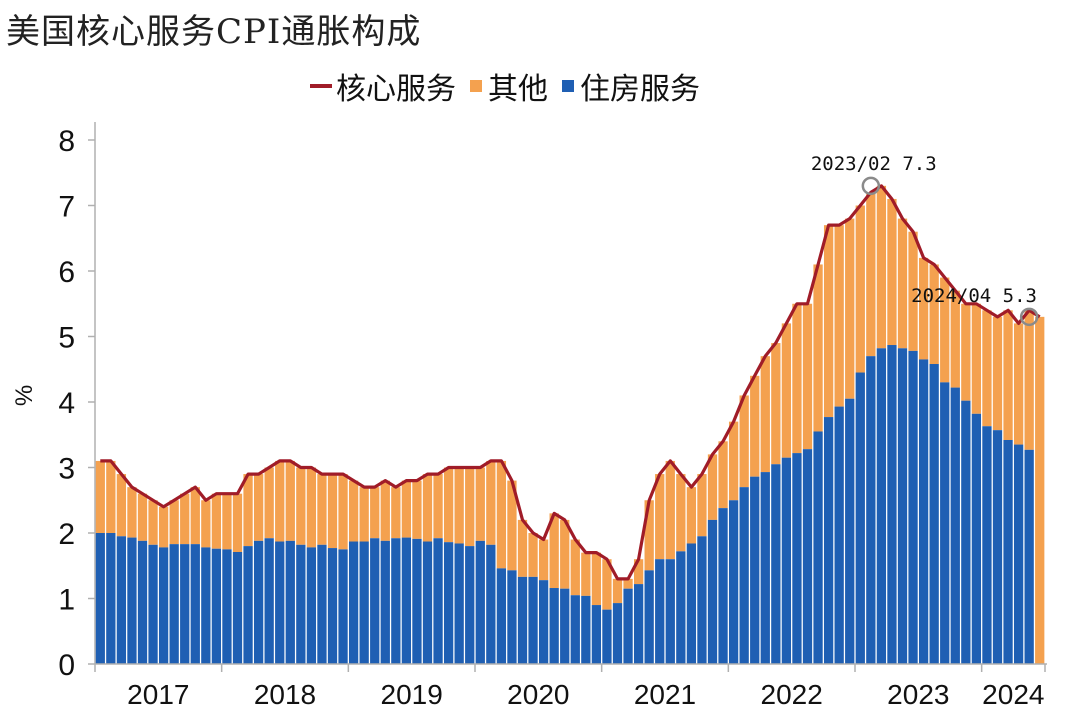 The height and width of the screenshot is (713, 1080). Describe the element at coordinates (66, 272) in the screenshot. I see `y-tick-label: 6` at that location.